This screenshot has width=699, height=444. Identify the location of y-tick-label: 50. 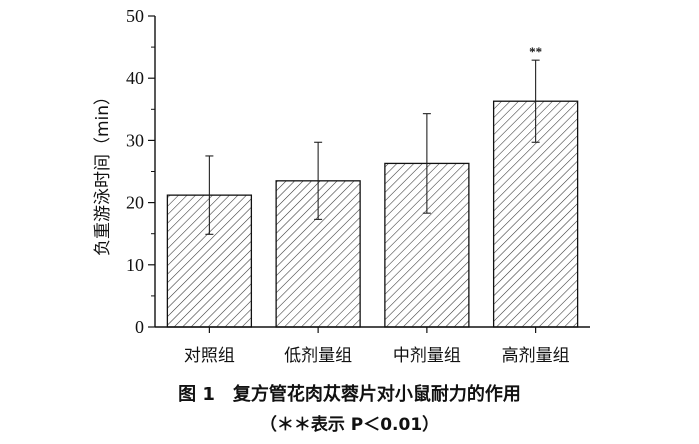
(135, 16).